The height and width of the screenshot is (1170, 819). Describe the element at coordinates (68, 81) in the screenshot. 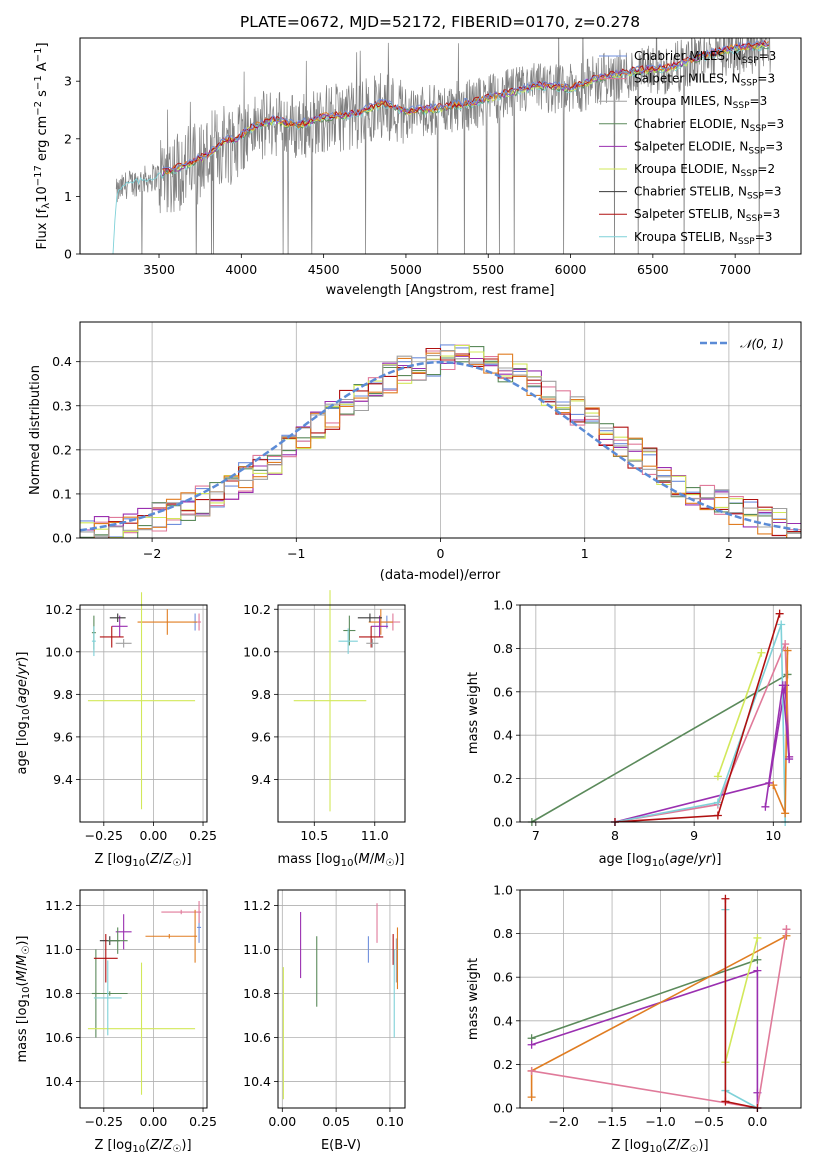

I see `spectrum-ytick-label: 3` at that location.